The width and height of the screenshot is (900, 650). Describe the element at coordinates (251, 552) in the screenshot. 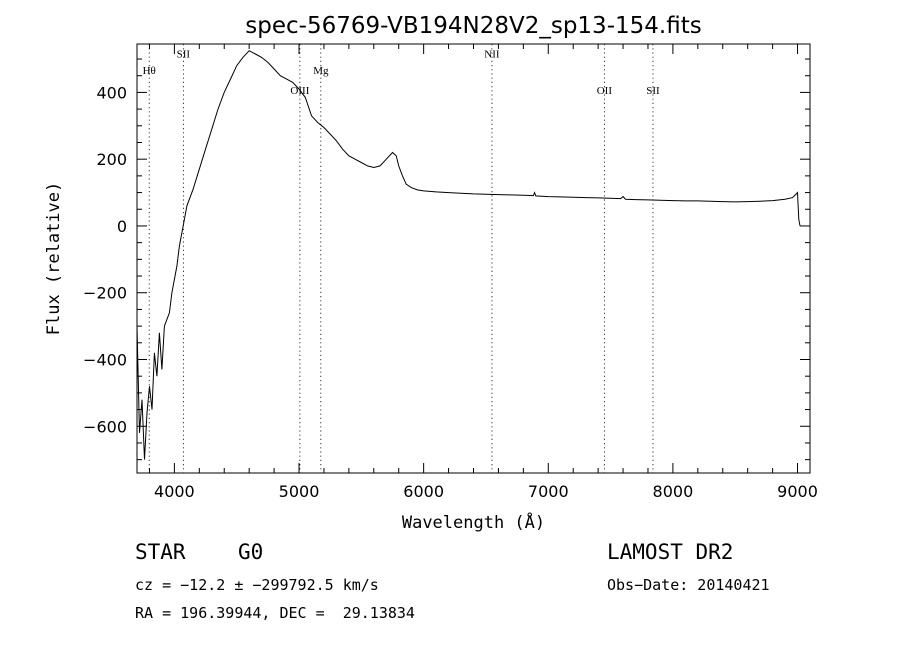

I see `object-subclass: G0` at that location.